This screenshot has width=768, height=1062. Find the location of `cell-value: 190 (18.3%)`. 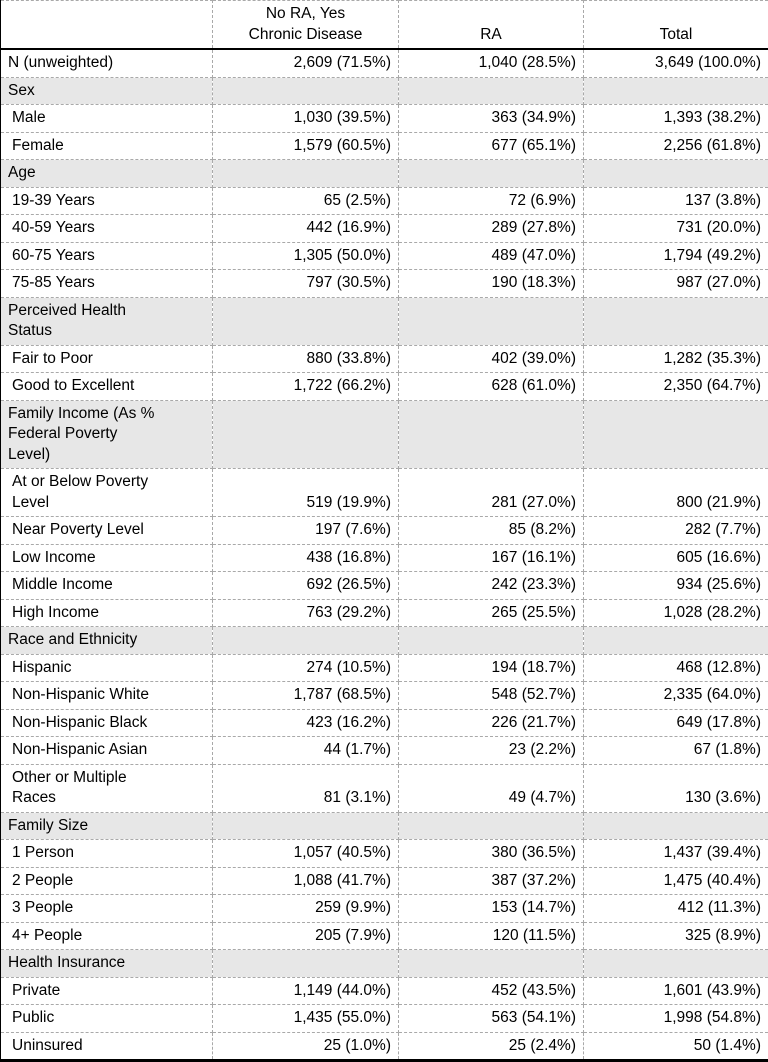

cell-value: 190 (18.3%) is located at coordinates (491, 284).